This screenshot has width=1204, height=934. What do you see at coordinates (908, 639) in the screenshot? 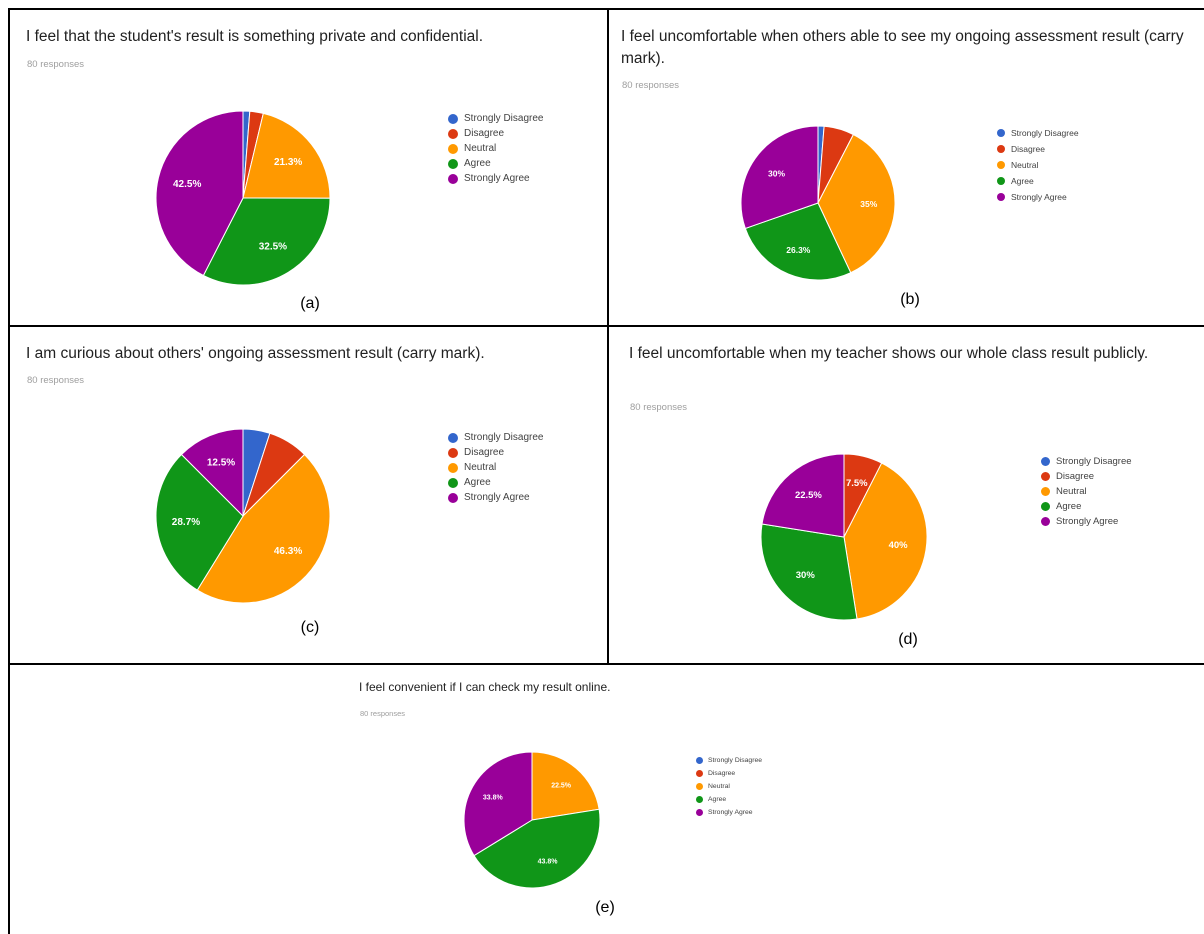
I see `figure-label: (d)` at bounding box center [908, 639].